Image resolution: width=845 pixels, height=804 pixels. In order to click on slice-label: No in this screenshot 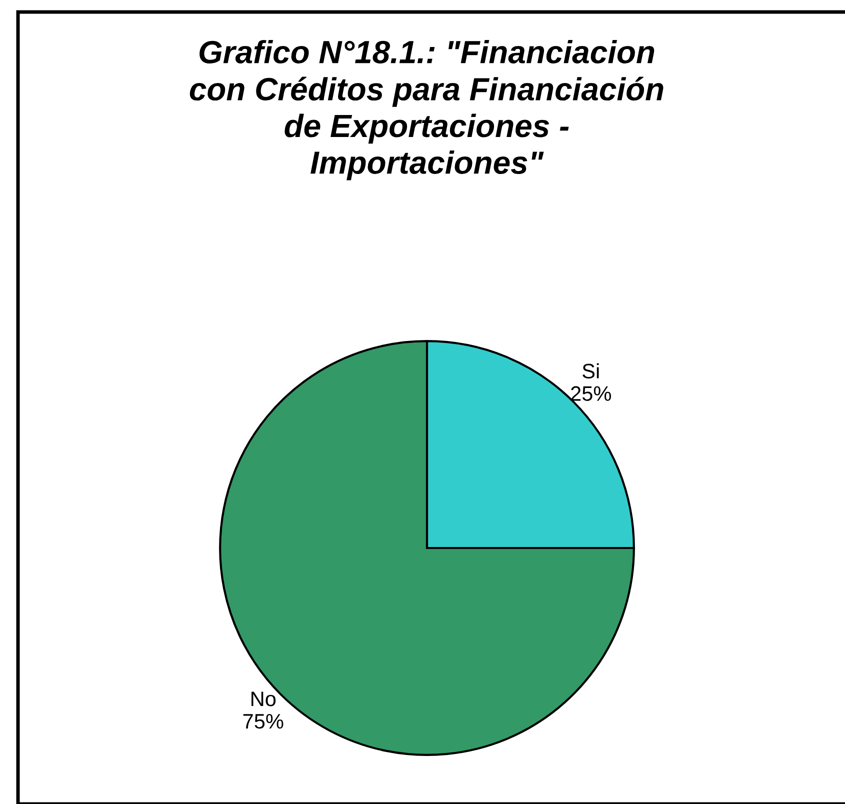, I will do `click(264, 699)`.